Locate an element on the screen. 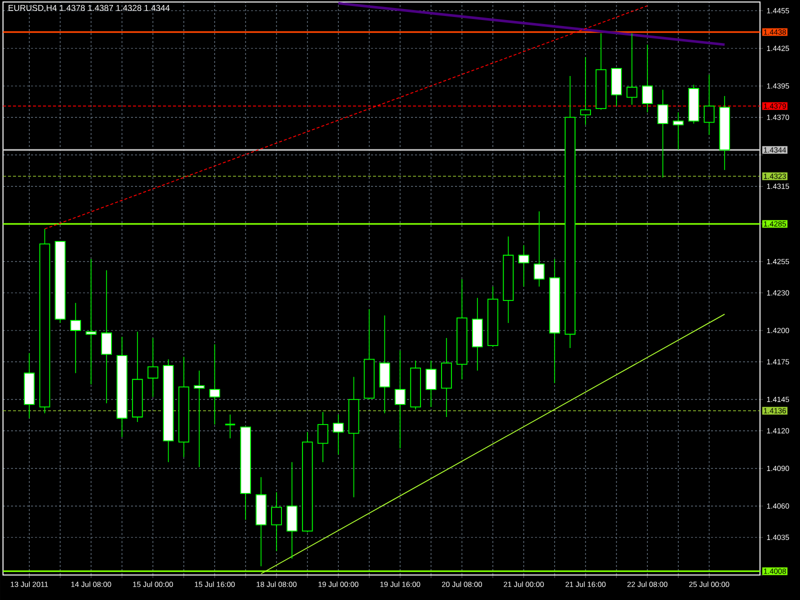  chart-title: EURUSD,H4 1.4378 1.4387 1.4328 1.4344 is located at coordinates (89, 8).